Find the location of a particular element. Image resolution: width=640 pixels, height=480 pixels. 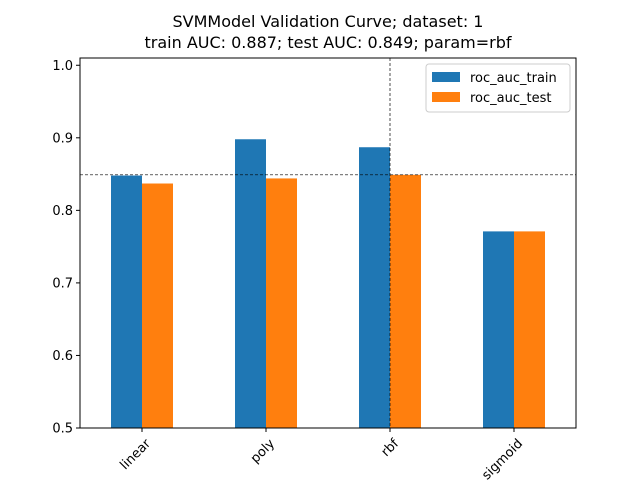

y-tick-label: 0.5 is located at coordinates (62, 429).